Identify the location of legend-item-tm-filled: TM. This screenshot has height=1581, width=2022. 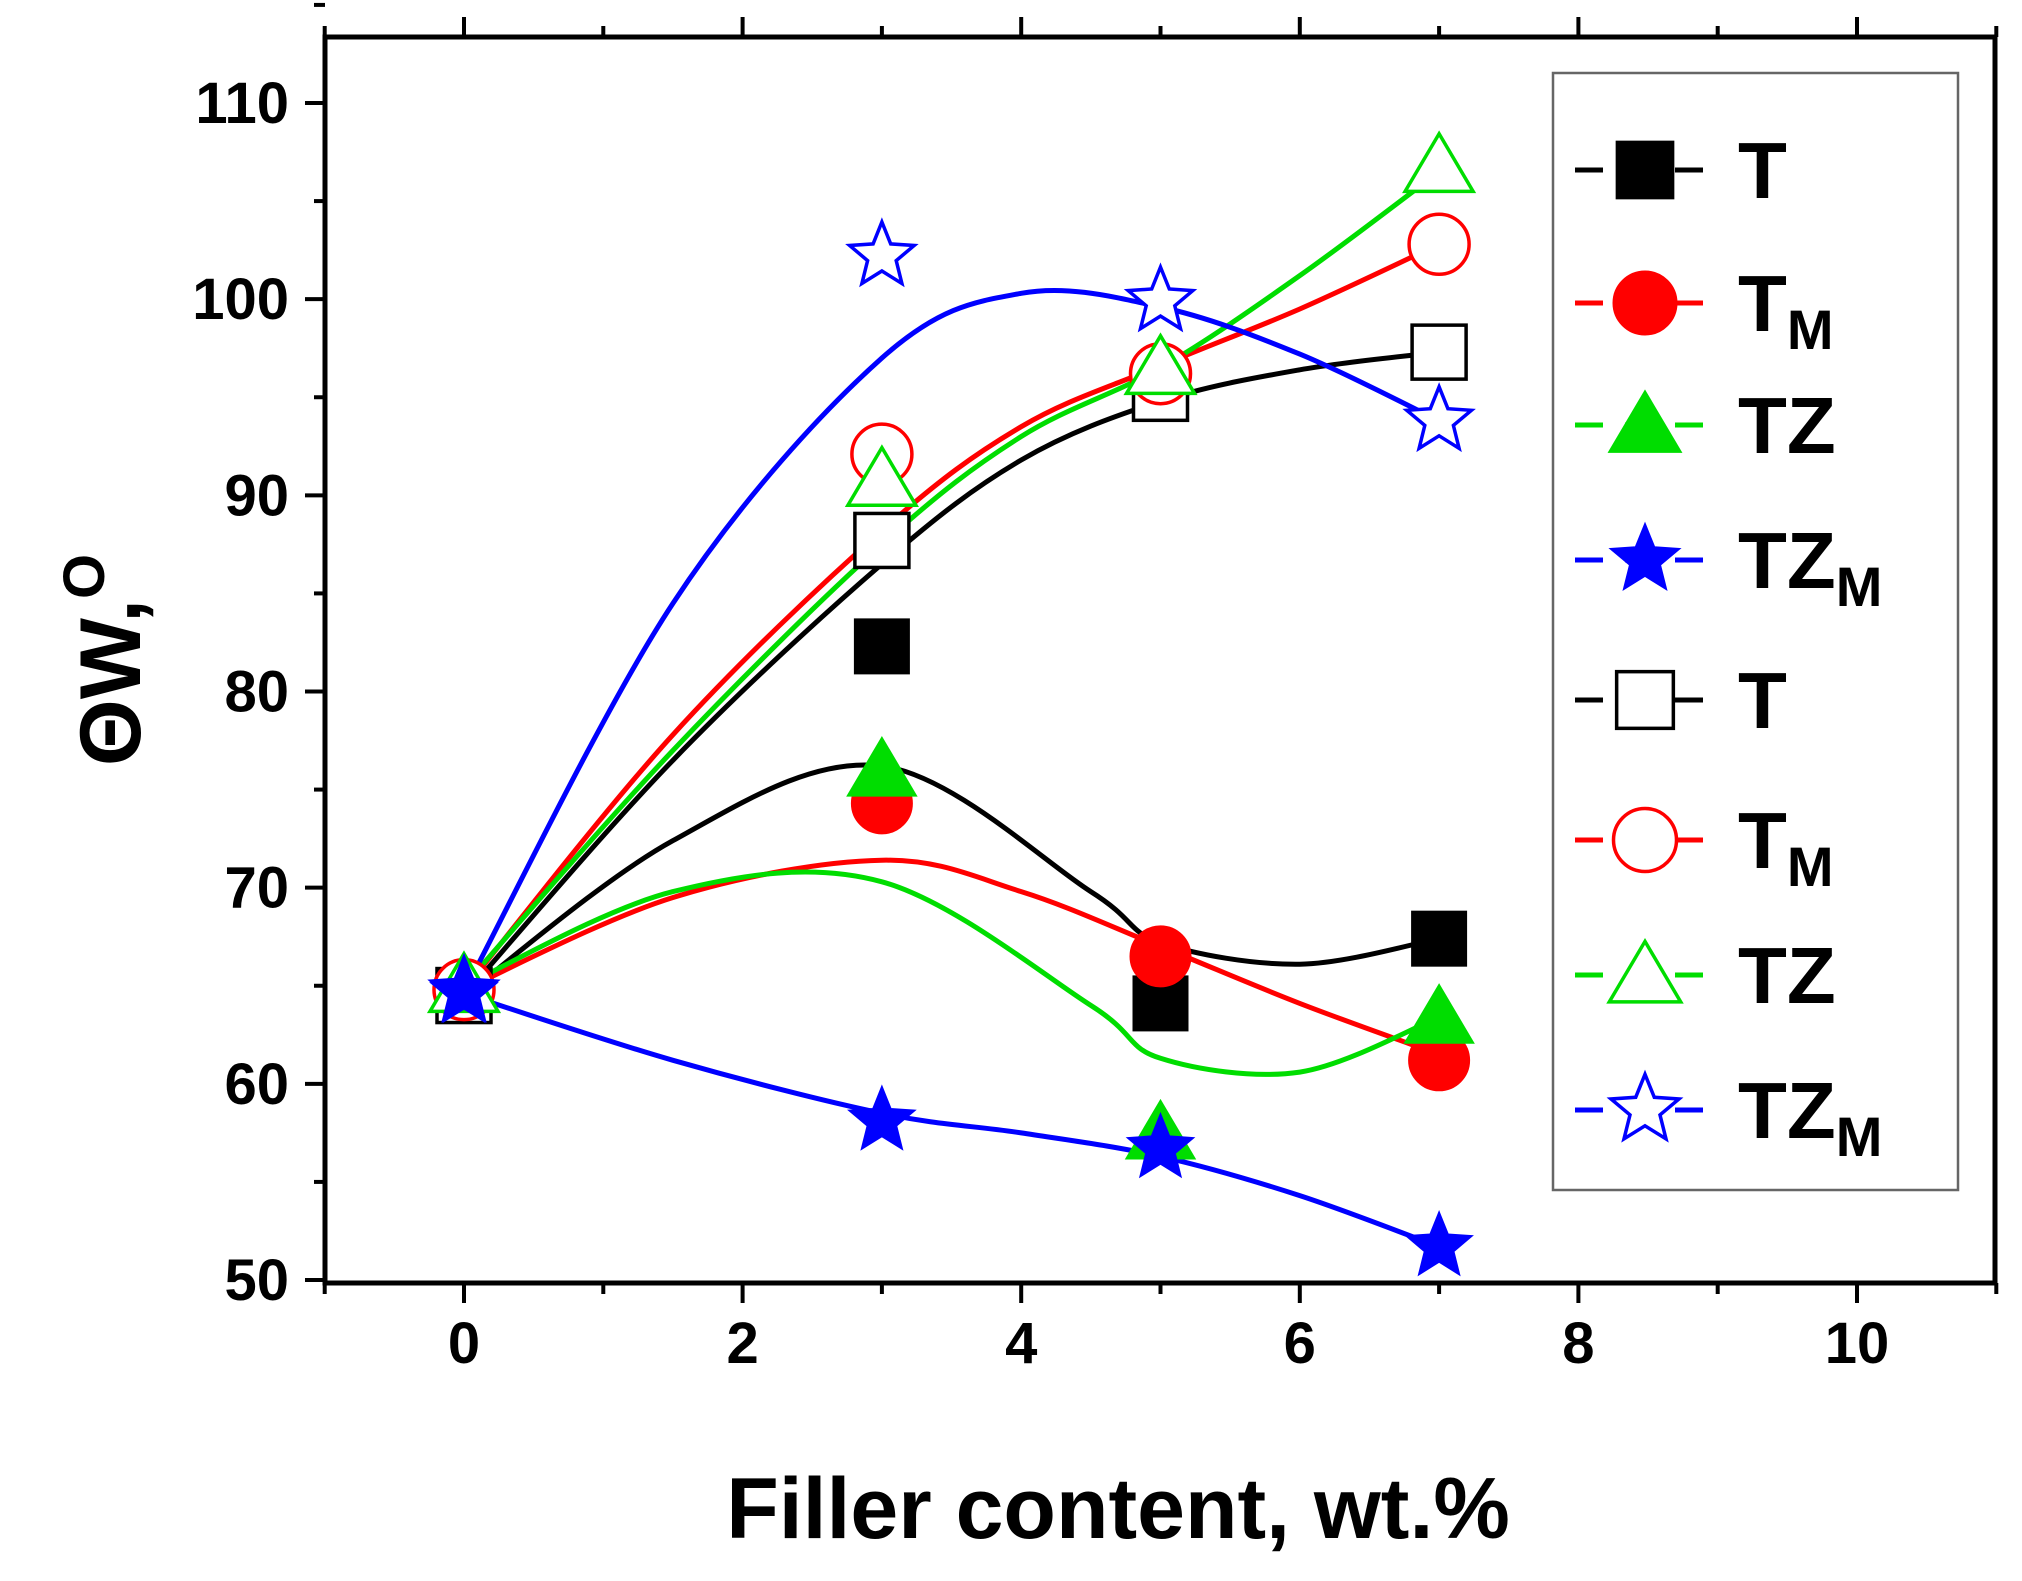
(1704, 310).